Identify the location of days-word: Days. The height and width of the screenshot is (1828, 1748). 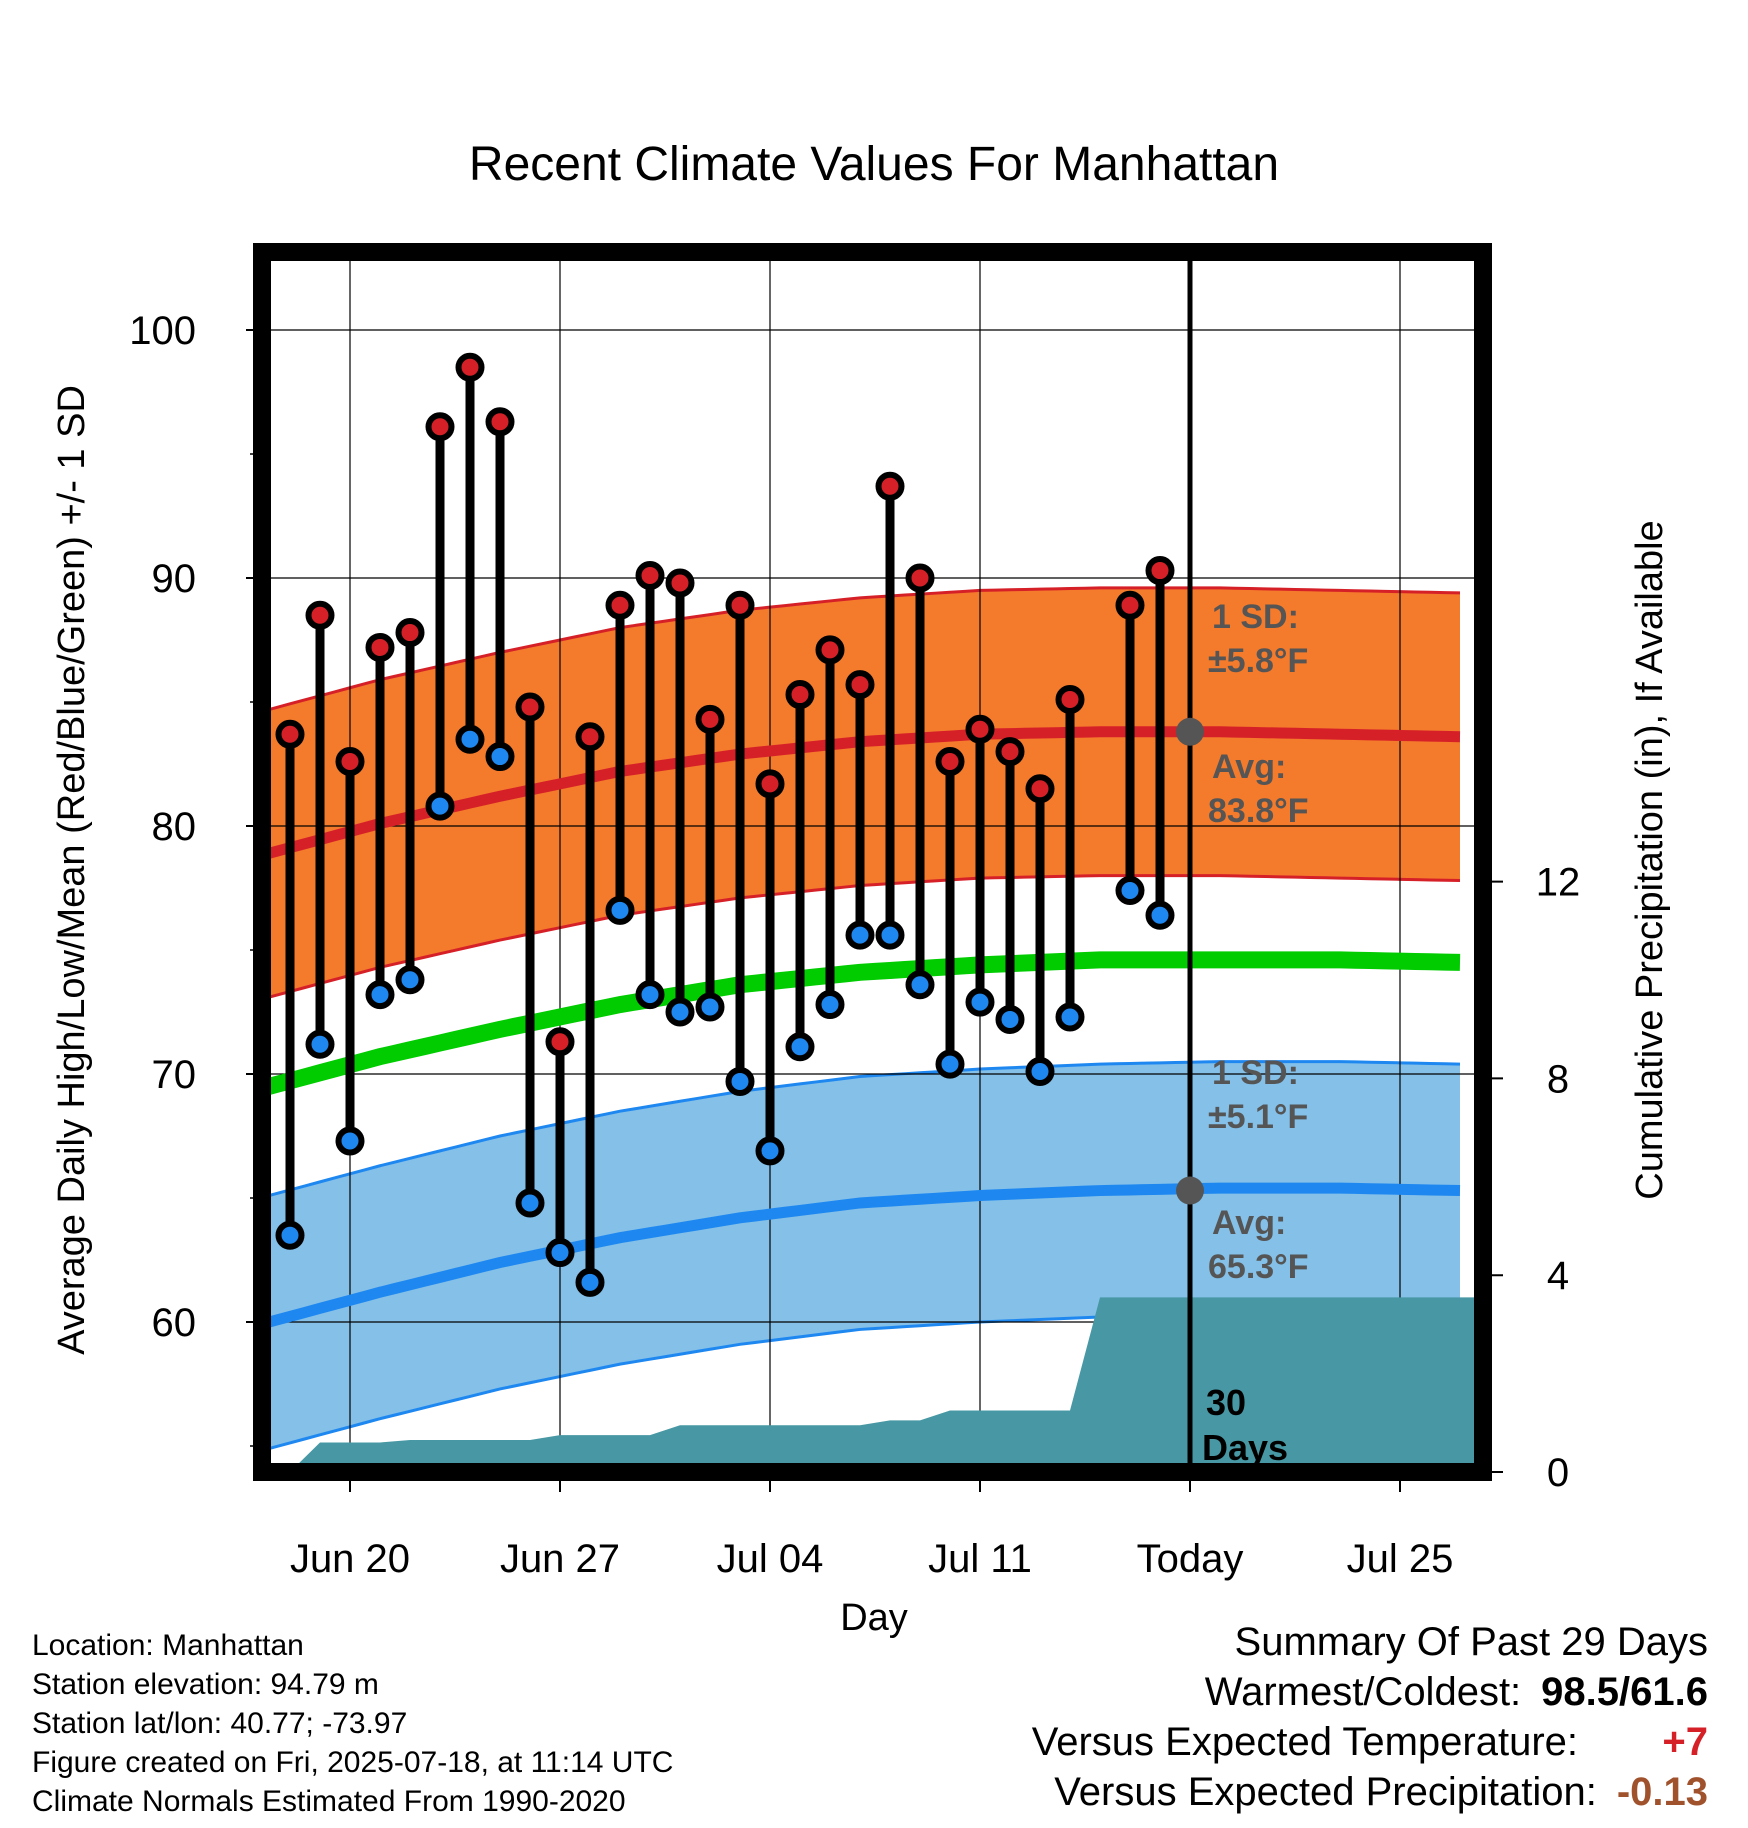
(1245, 1447).